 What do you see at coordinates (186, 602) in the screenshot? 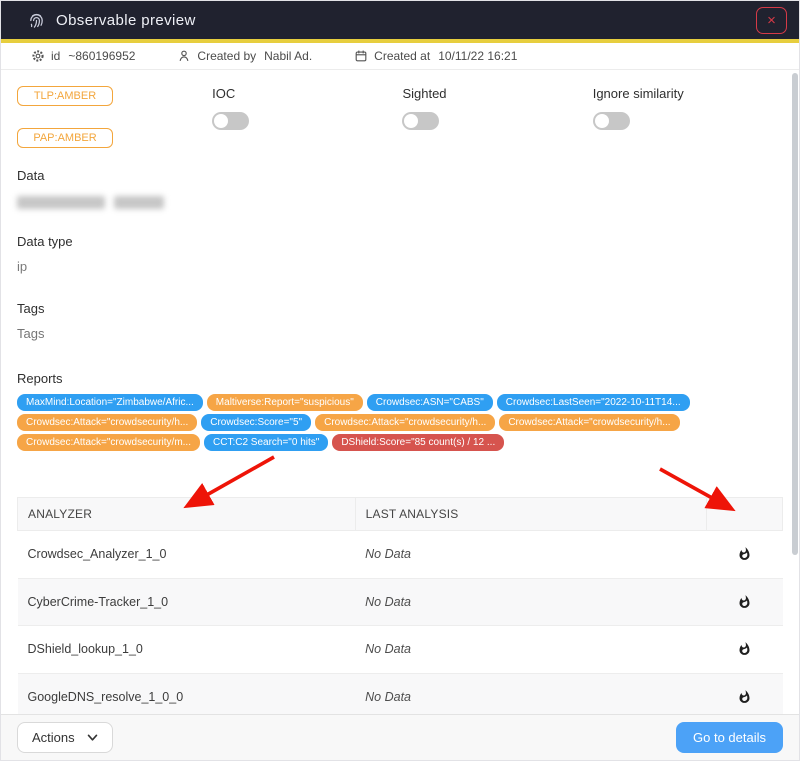
I see `analyzer-name: CyberCrime-Tracker_1_0` at bounding box center [186, 602].